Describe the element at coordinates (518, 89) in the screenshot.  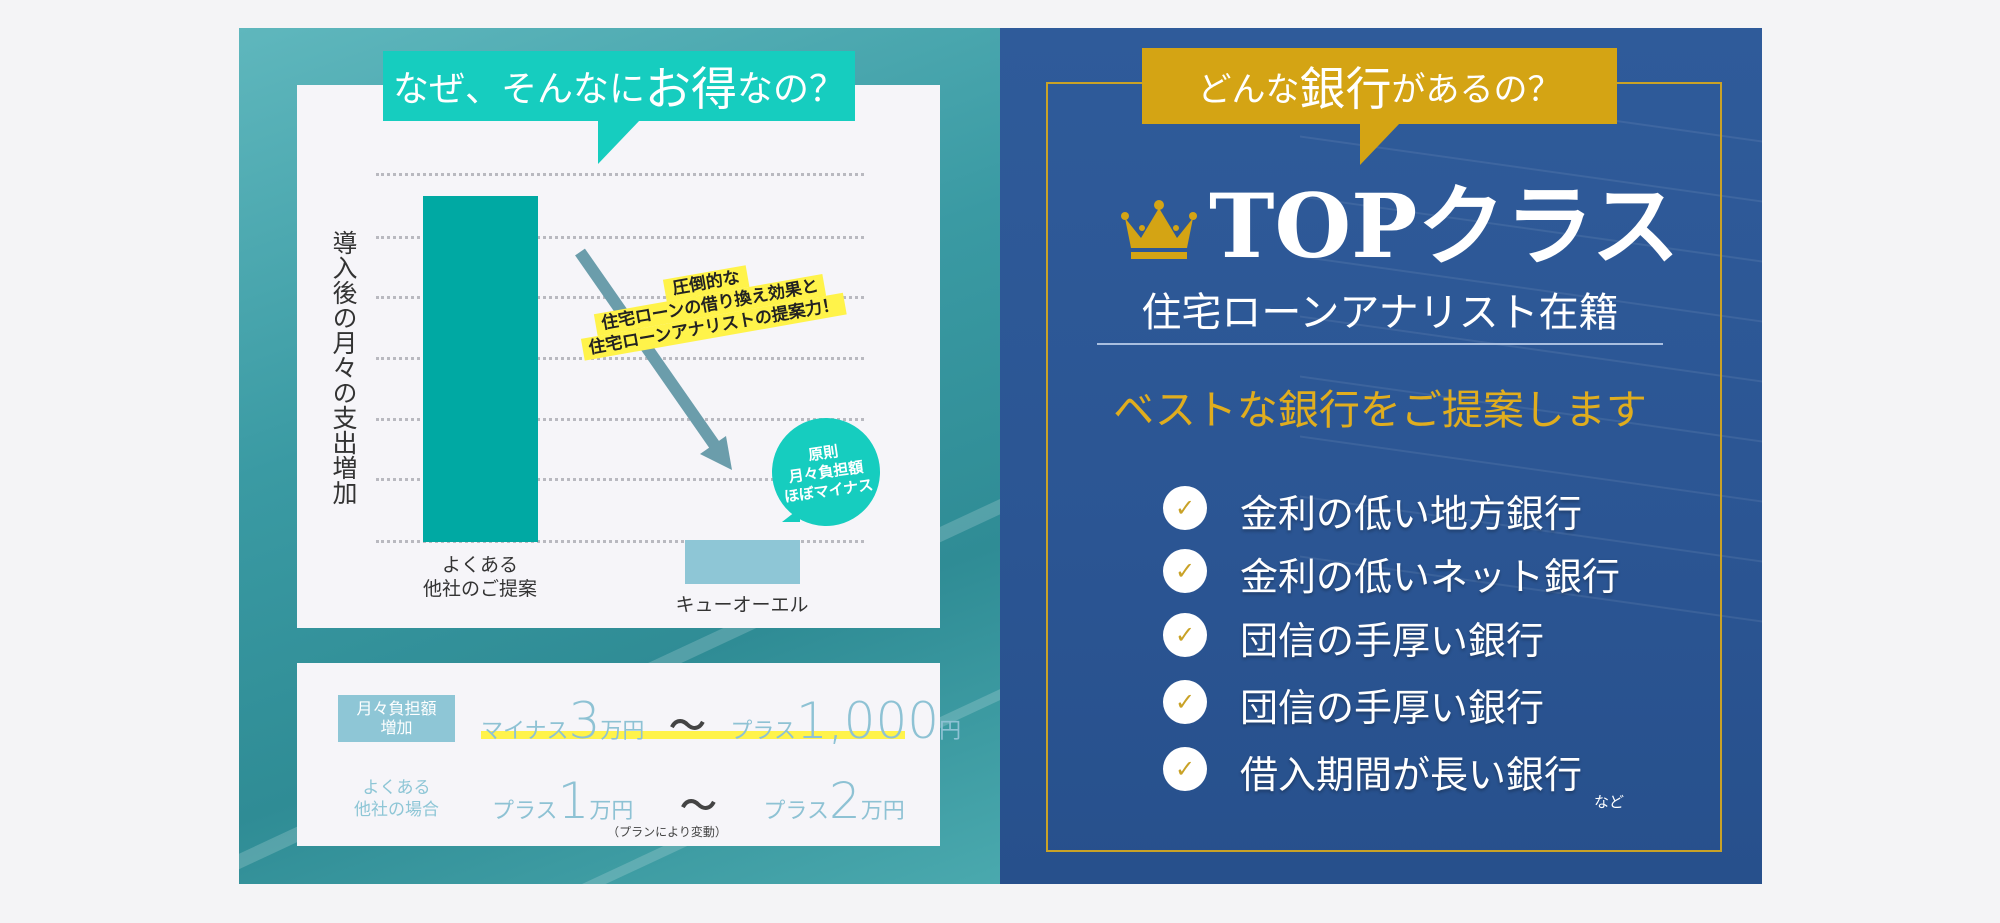
I see `why-pre: なぜ、そんなに` at that location.